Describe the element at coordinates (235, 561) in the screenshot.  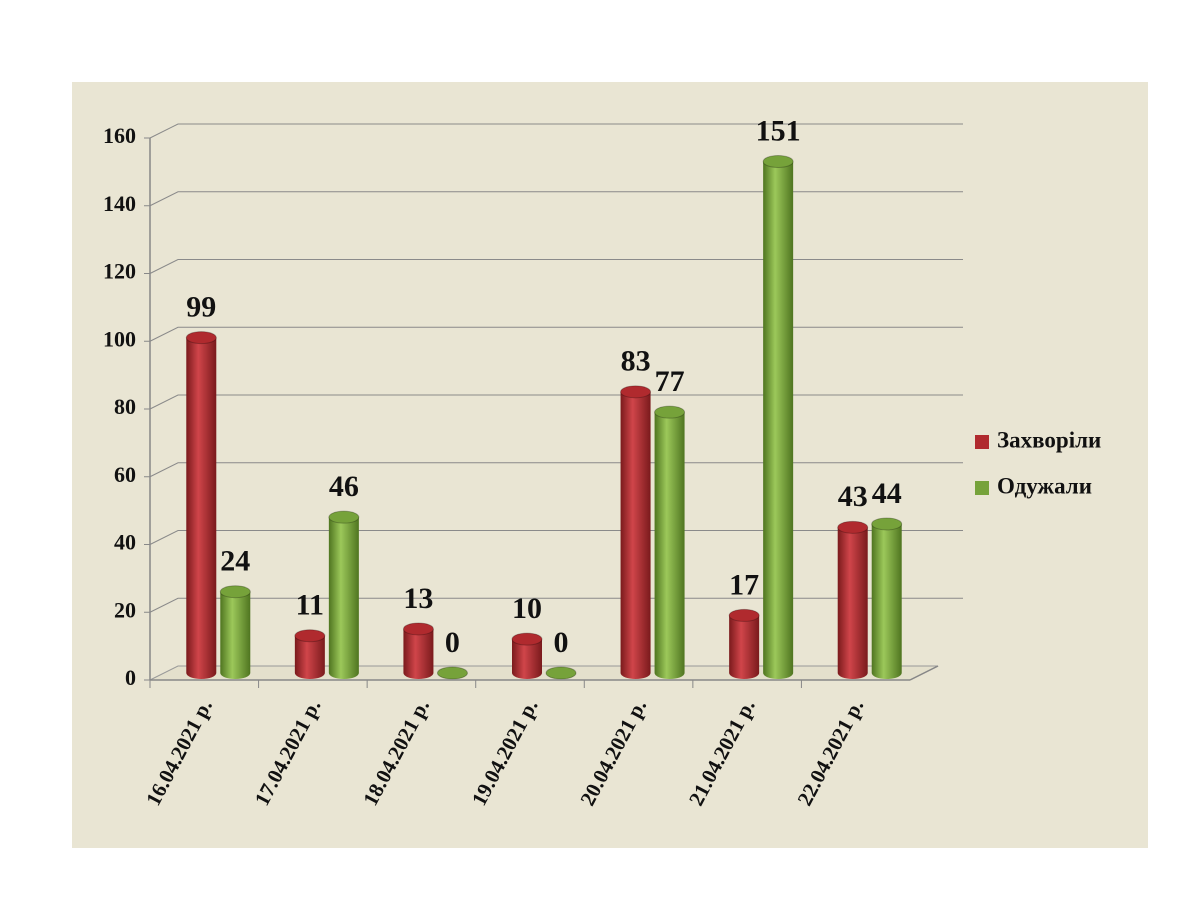
I see `value-label: 24` at that location.